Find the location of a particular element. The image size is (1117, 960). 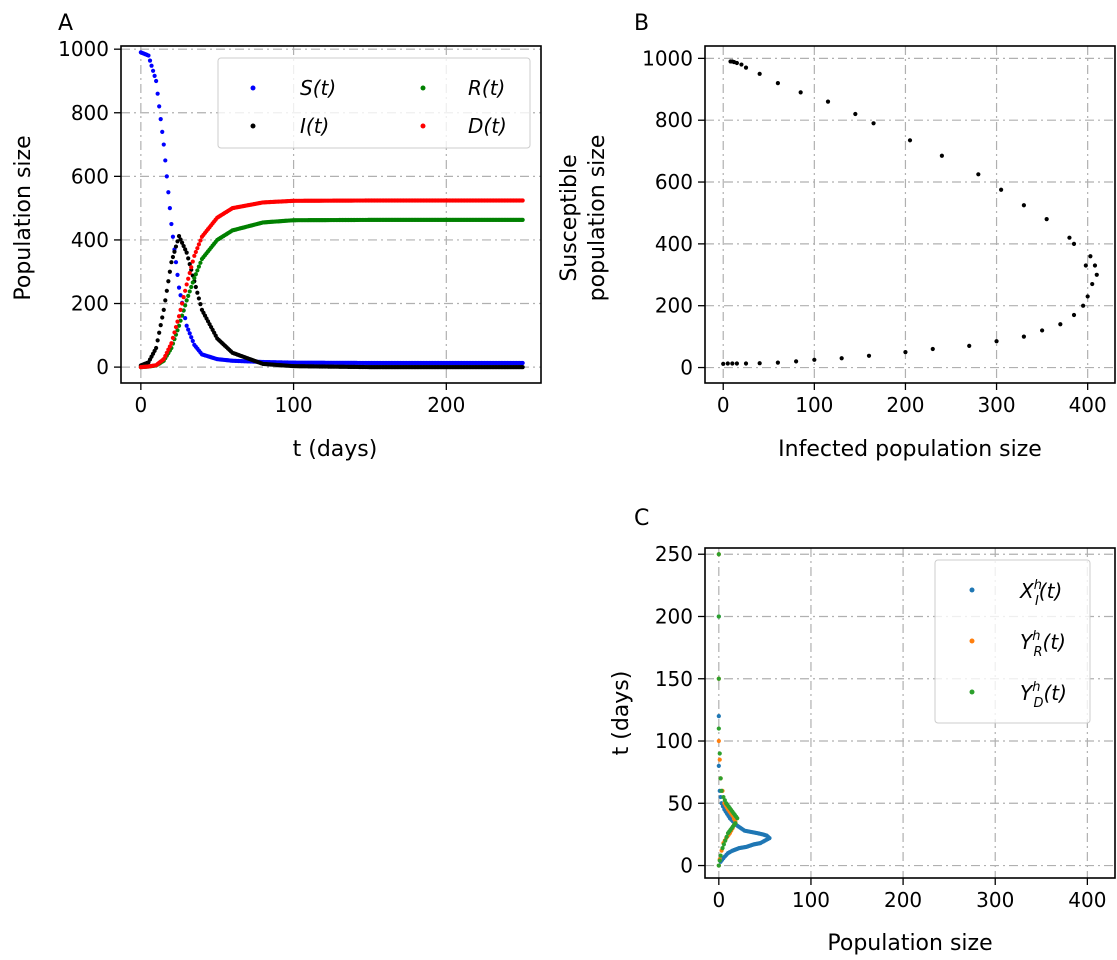

legend-label-d: D(t) is located at coordinates (487, 126).